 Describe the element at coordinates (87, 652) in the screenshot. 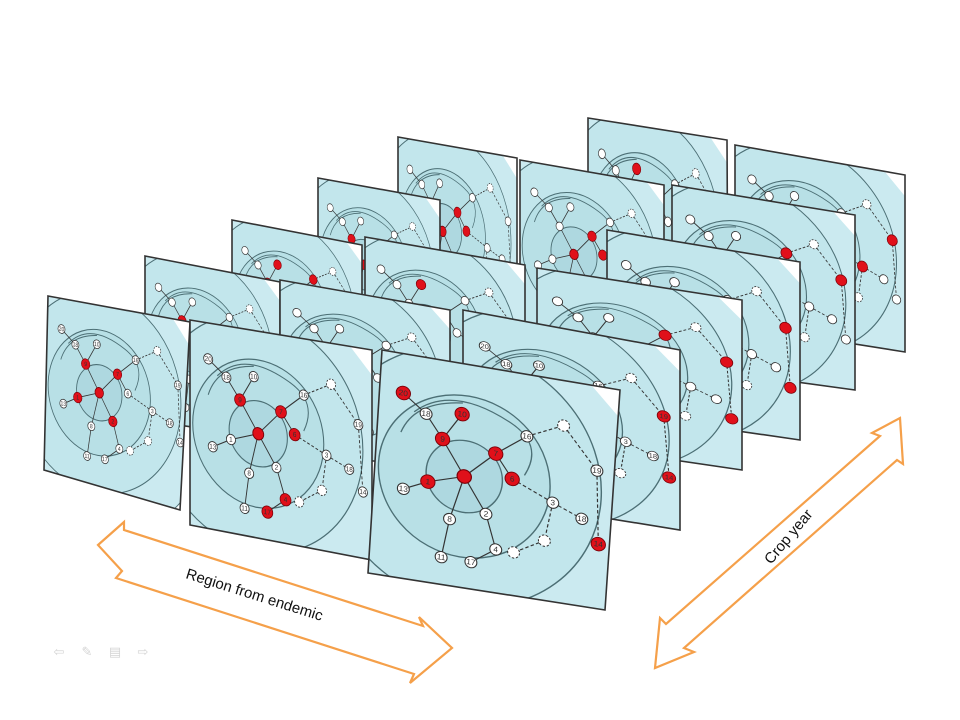

I see `pen-icon: ✎` at that location.